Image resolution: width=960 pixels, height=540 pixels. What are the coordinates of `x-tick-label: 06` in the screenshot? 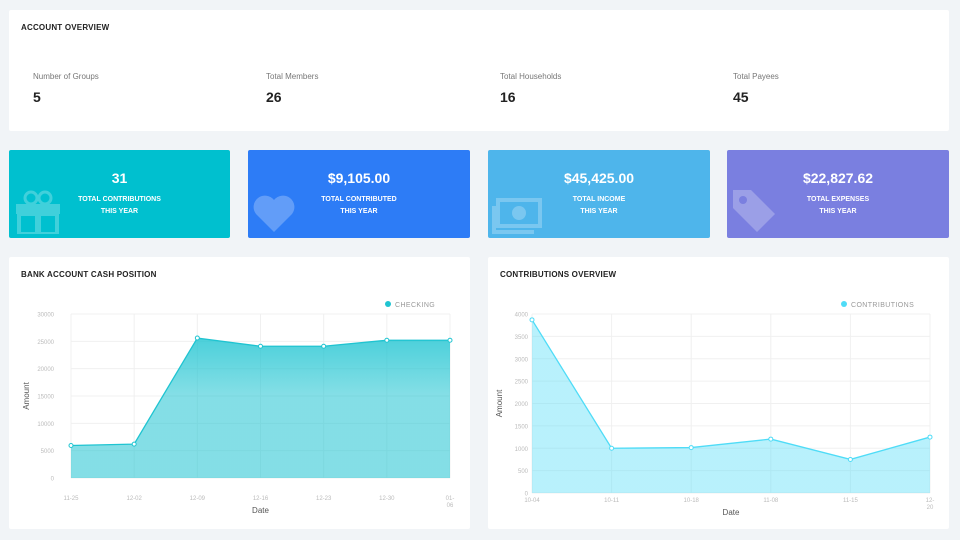 It's located at (450, 506).